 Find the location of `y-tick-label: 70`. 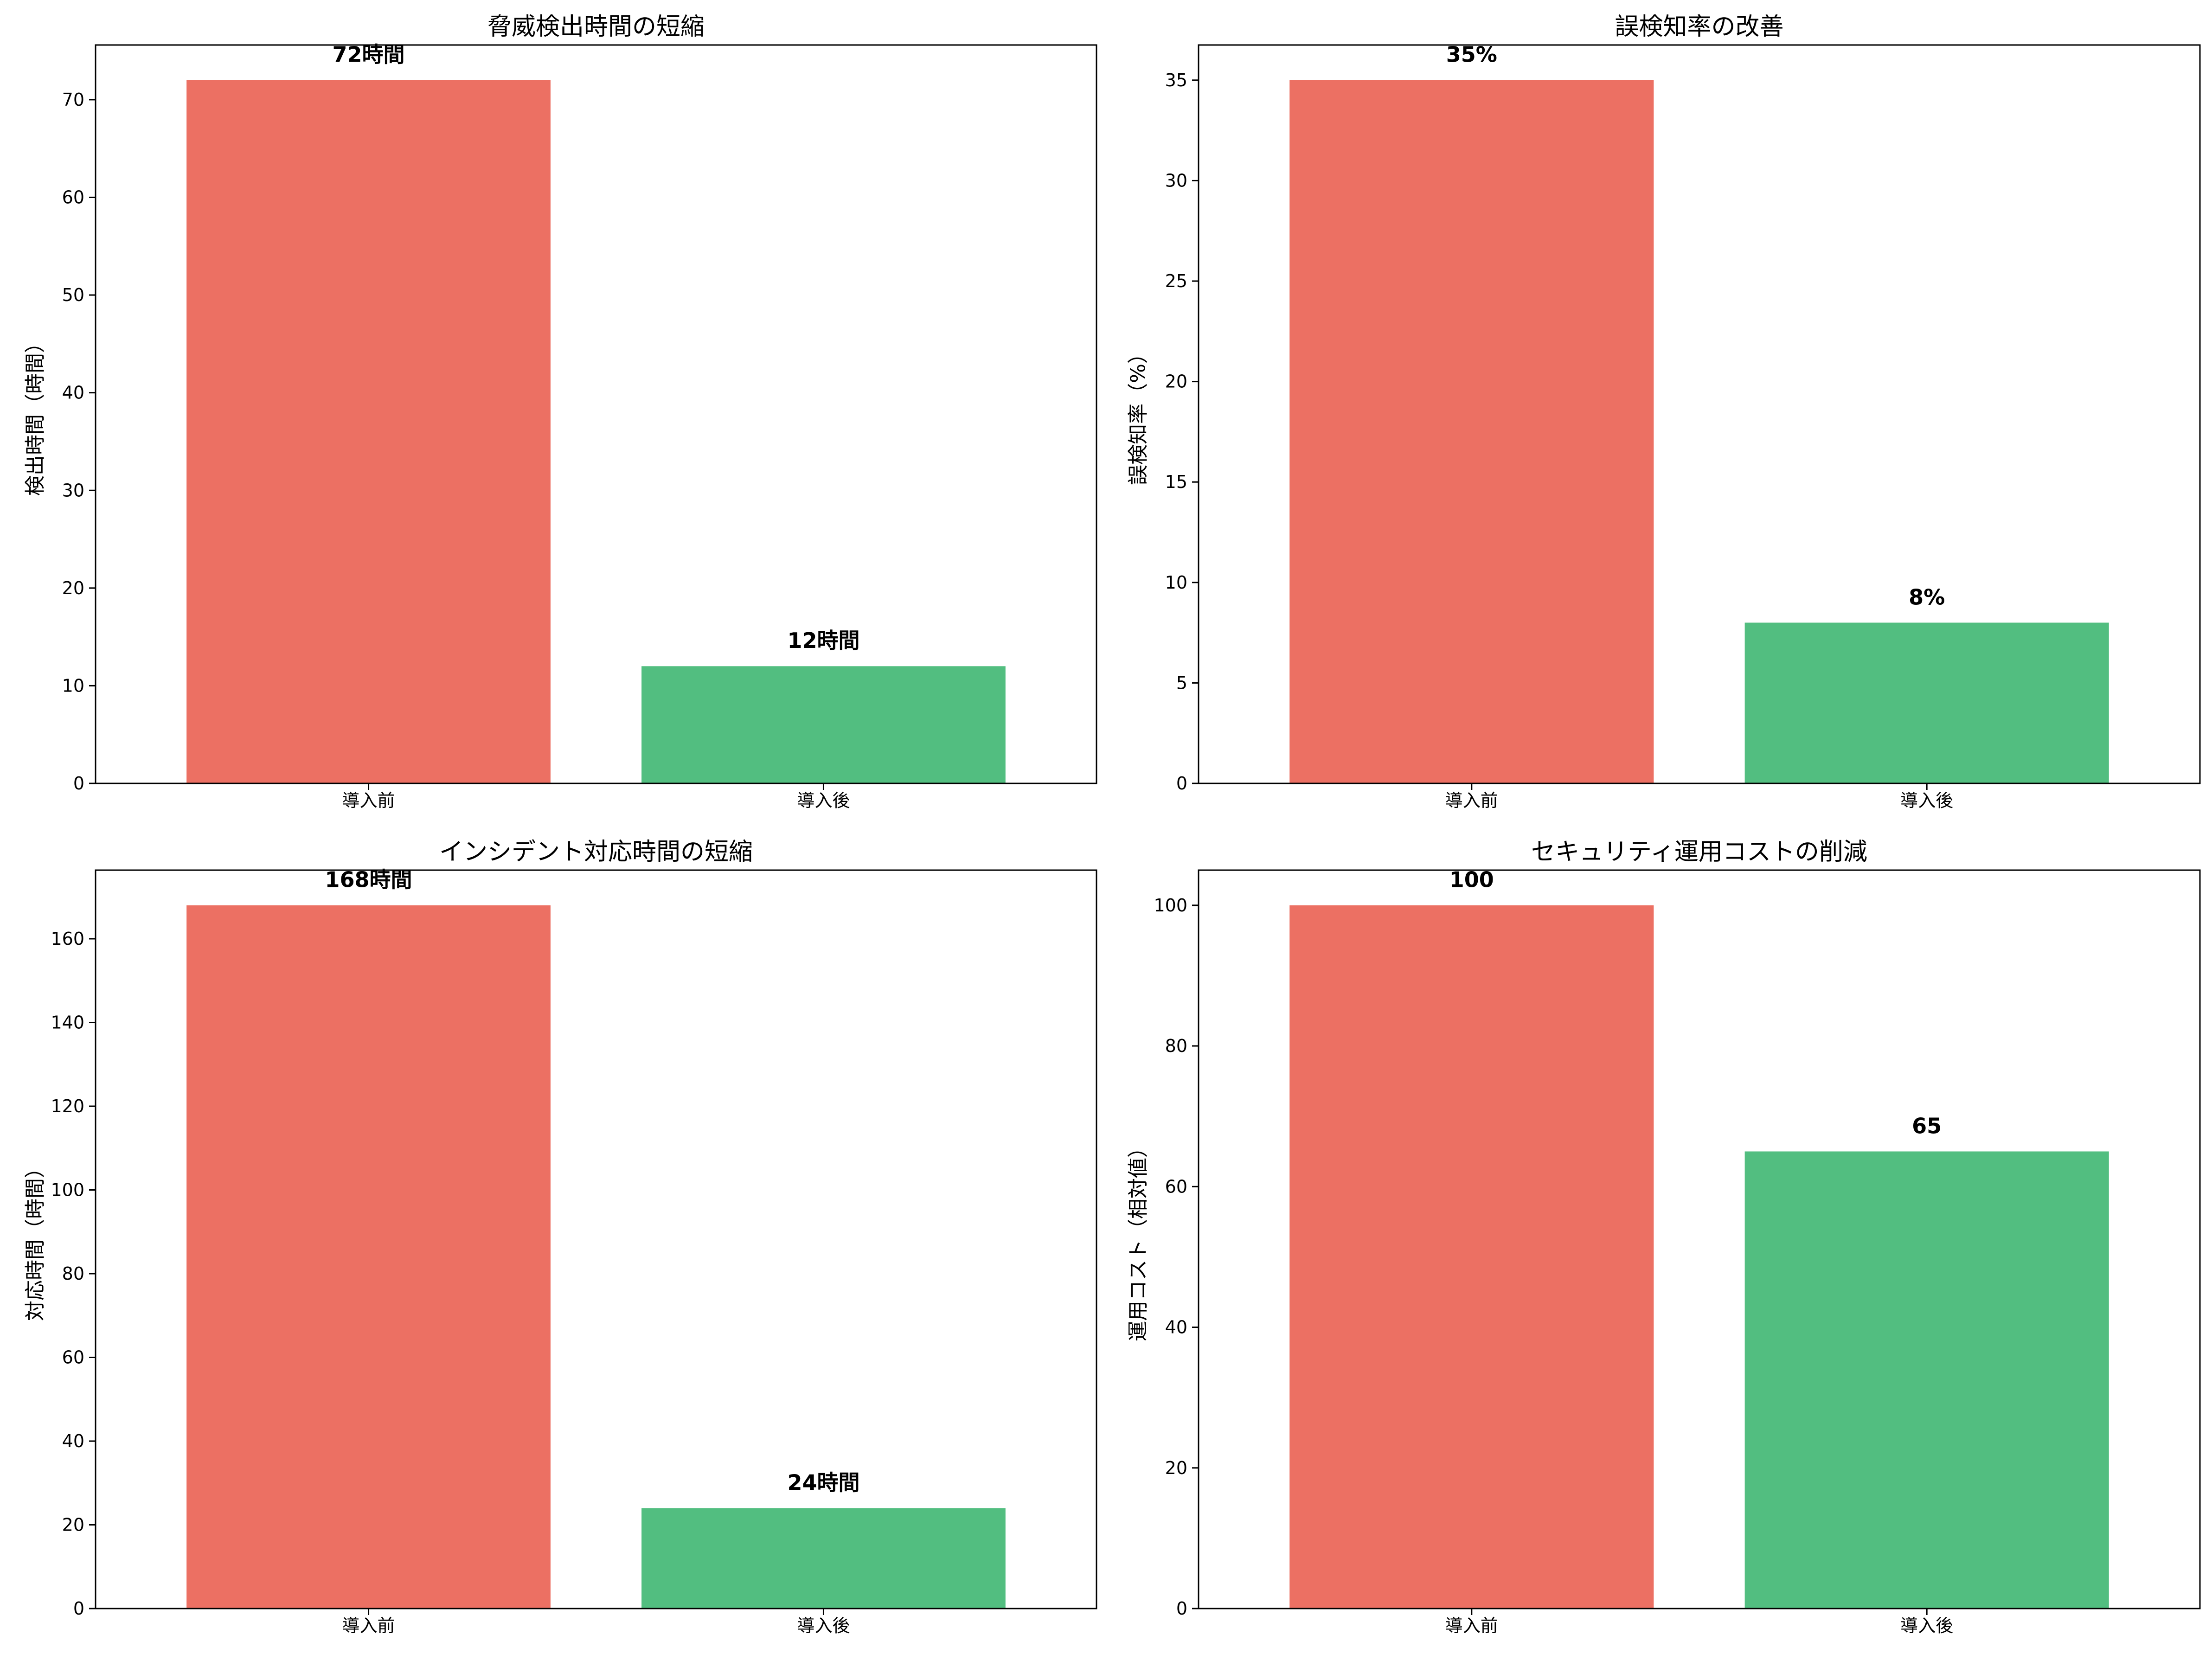

y-tick-label: 70 is located at coordinates (73, 100).